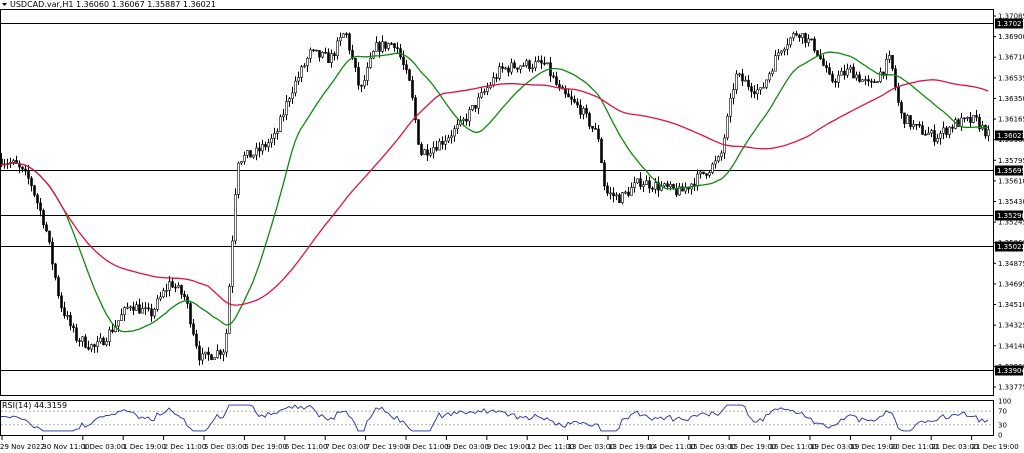 The width and height of the screenshot is (1024, 453). What do you see at coordinates (1011, 37) in the screenshot?
I see `y-tick-label-1: 1.36900` at bounding box center [1011, 37].